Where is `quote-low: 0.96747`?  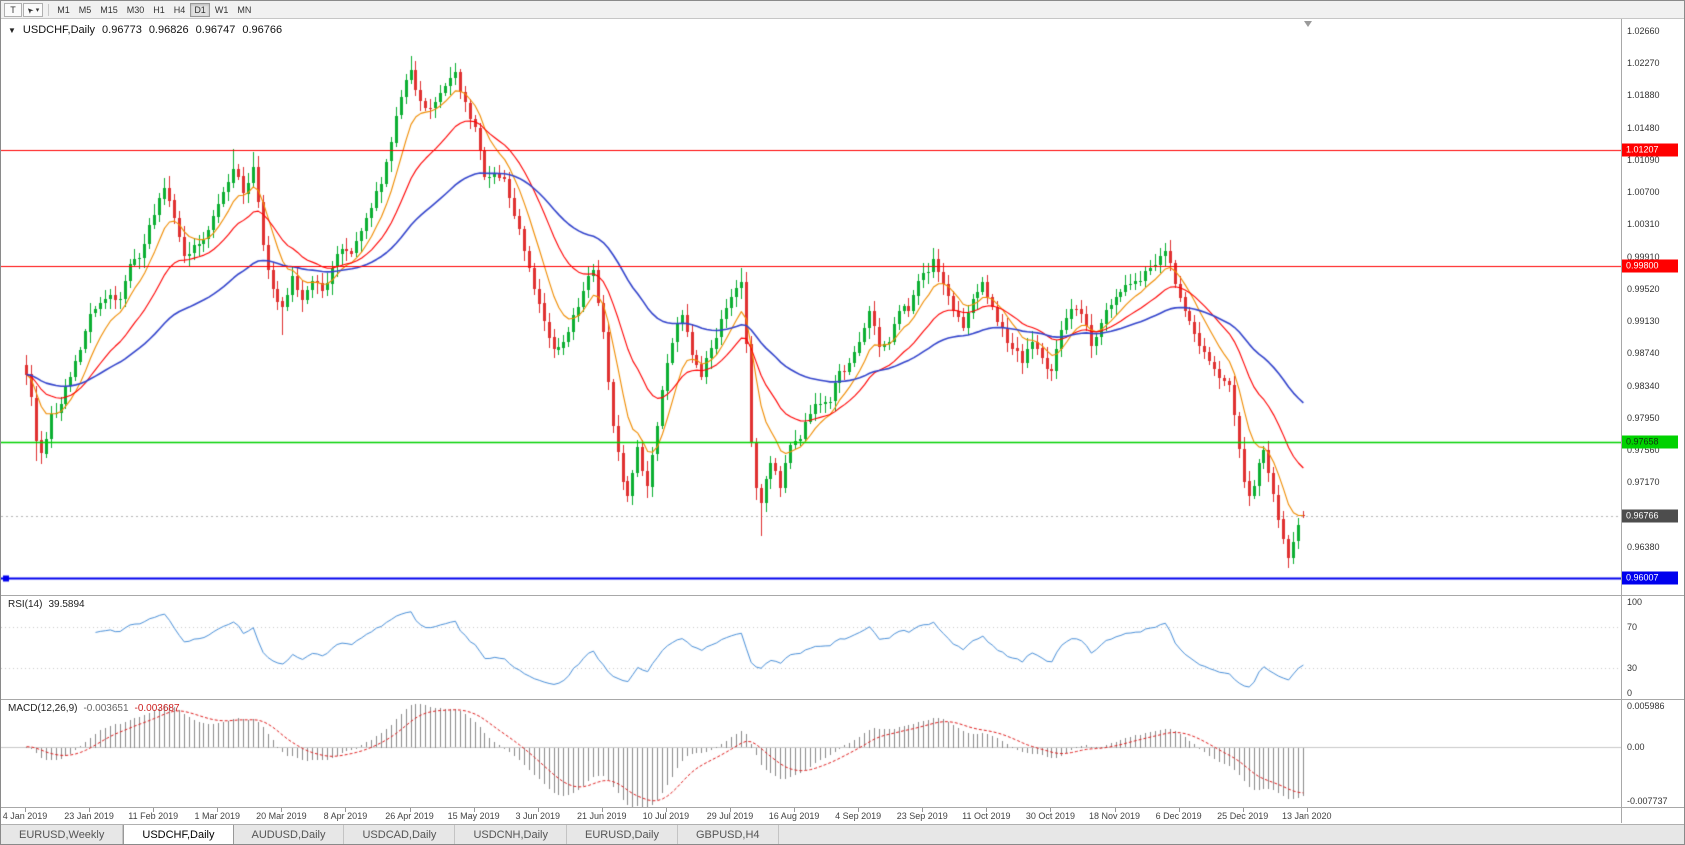
quote-low: 0.96747 is located at coordinates (215, 30).